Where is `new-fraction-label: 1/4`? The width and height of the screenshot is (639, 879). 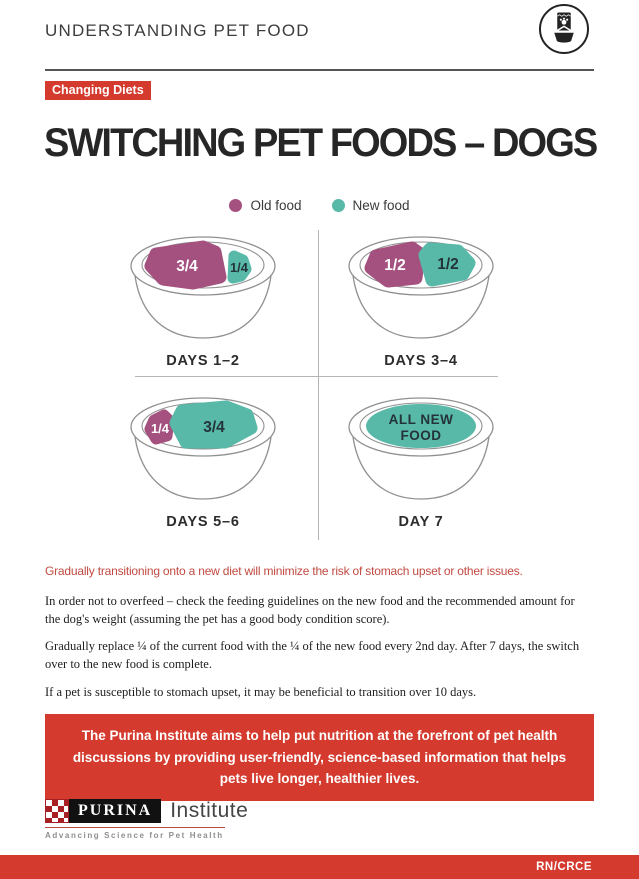 new-fraction-label: 1/4 is located at coordinates (239, 267).